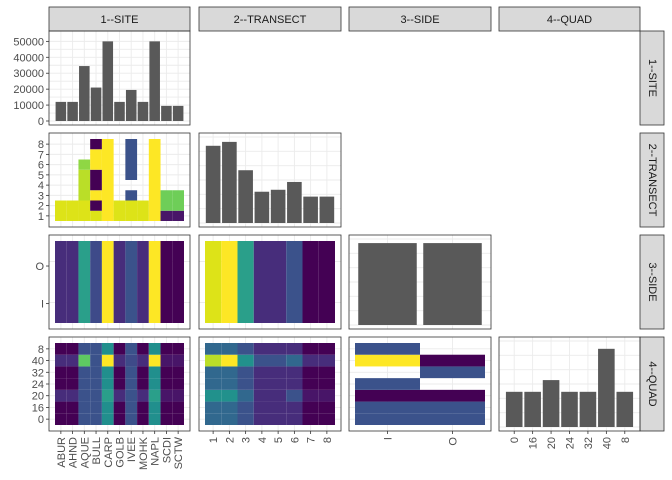 The height and width of the screenshot is (480, 672). I want to click on x-tick-label: AHND, so click(74, 452).